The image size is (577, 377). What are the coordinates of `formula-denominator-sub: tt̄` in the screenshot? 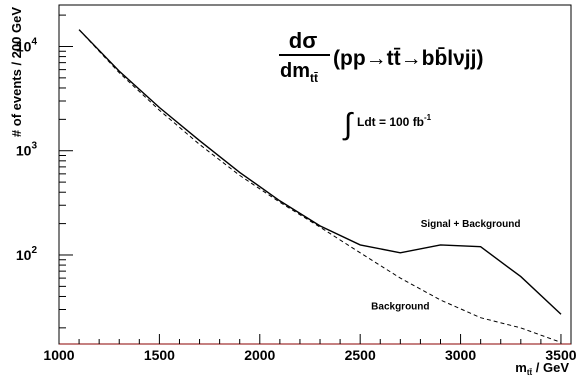 It's located at (314, 78).